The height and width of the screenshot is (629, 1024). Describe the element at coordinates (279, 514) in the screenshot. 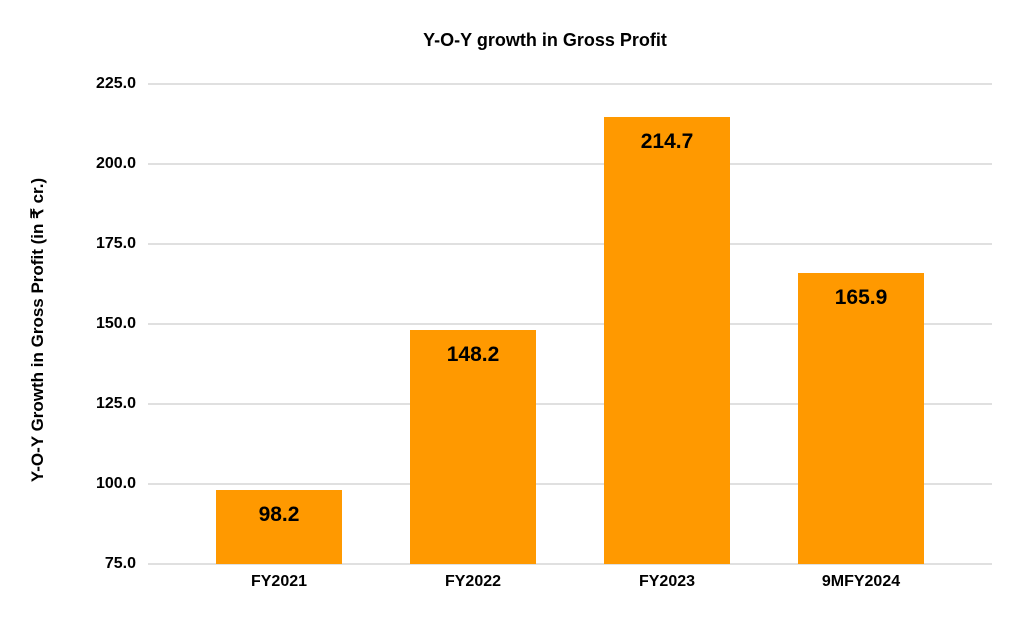

I see `bar-value-label: 98.2` at that location.